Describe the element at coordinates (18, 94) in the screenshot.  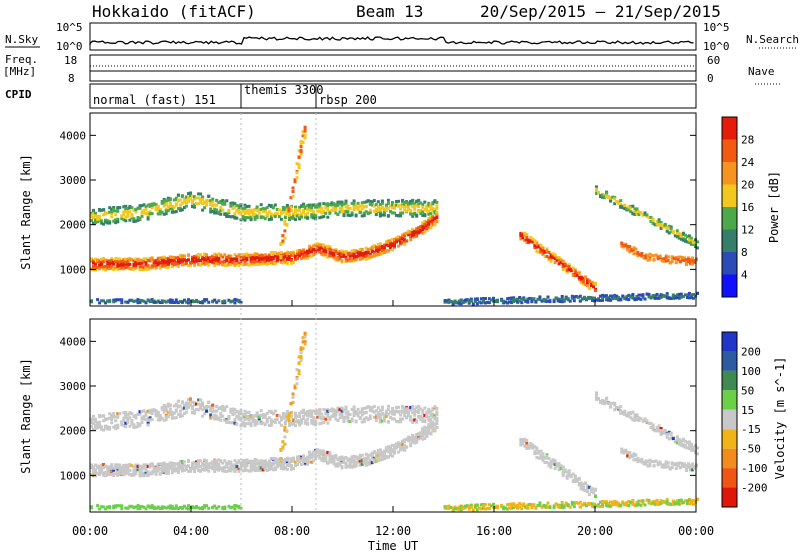
I see `cpid-label: CPID` at that location.